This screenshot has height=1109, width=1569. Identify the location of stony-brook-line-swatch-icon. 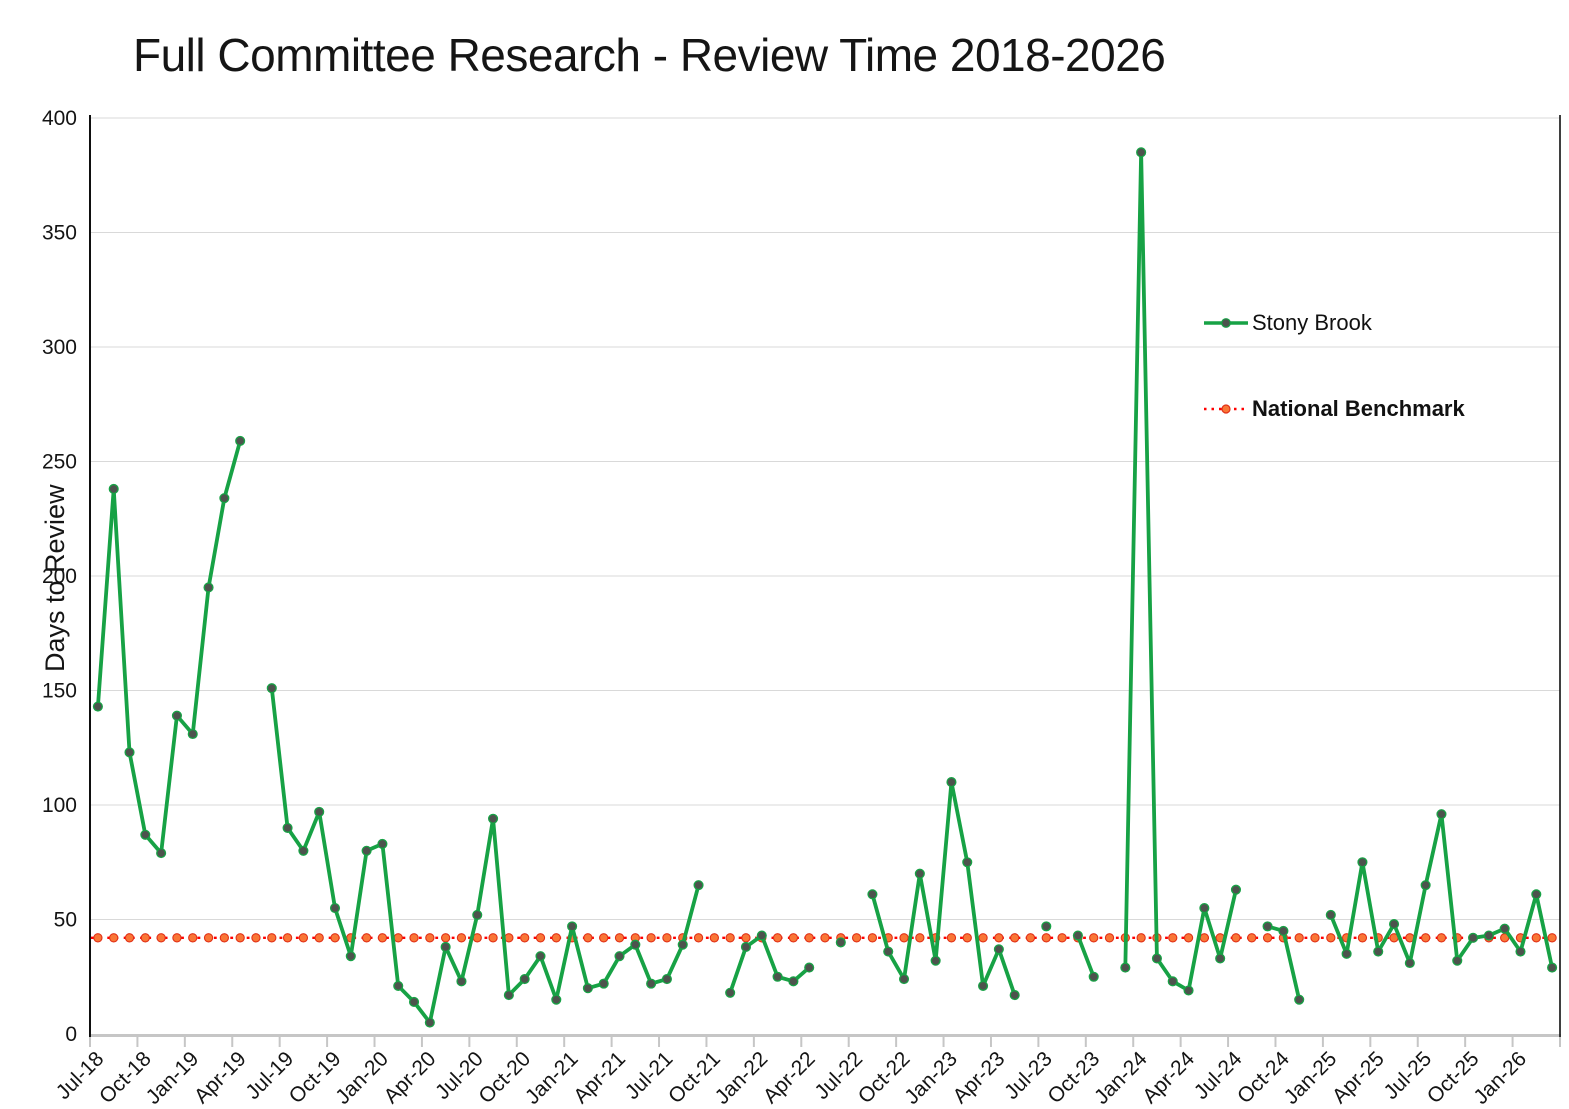
(1226, 323).